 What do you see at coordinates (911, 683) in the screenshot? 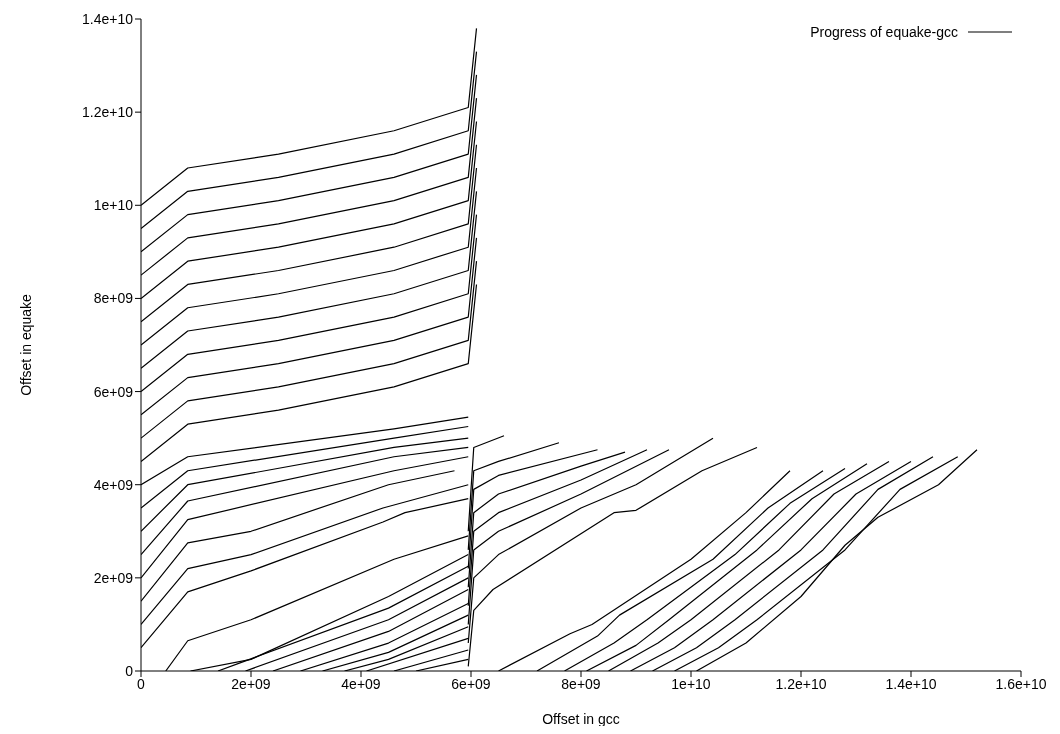
I see `x-tick-label: 1.4e+10` at bounding box center [911, 683].